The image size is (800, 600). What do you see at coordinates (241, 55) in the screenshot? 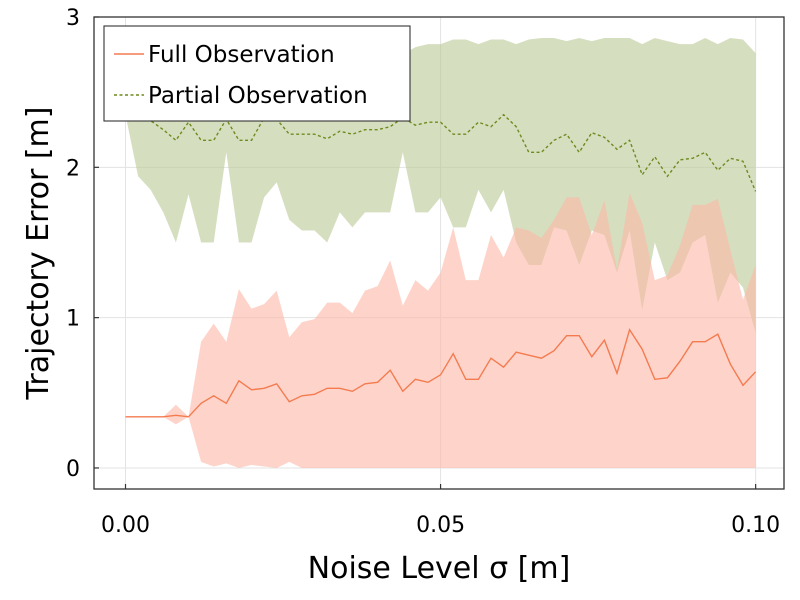
I see `legend-label: Full Observation` at bounding box center [241, 55].